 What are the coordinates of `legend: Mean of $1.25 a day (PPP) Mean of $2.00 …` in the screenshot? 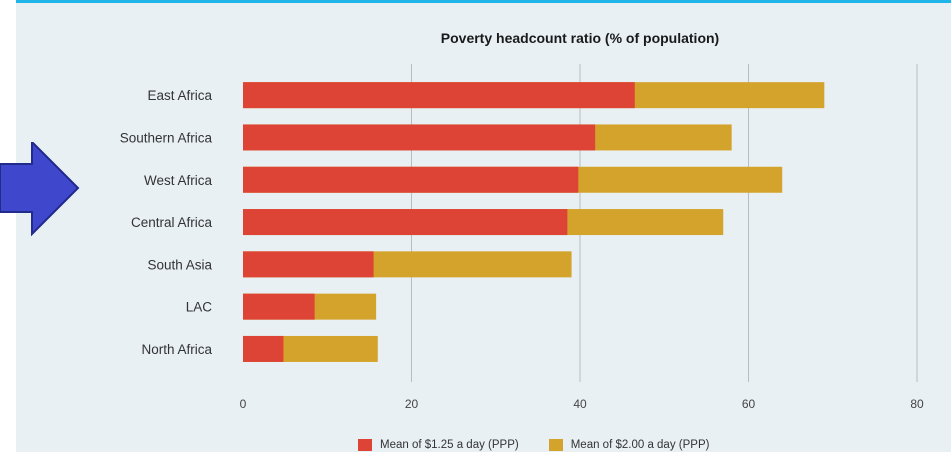 It's located at (533, 444).